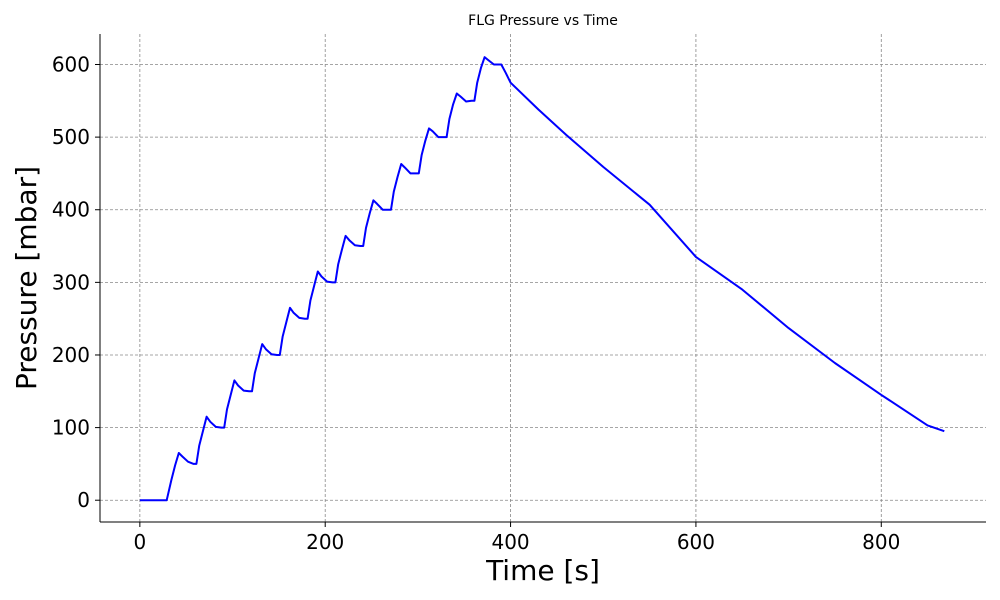 The height and width of the screenshot is (600, 1000). Describe the element at coordinates (71, 137) in the screenshot. I see `y-tick-label: 500` at that location.